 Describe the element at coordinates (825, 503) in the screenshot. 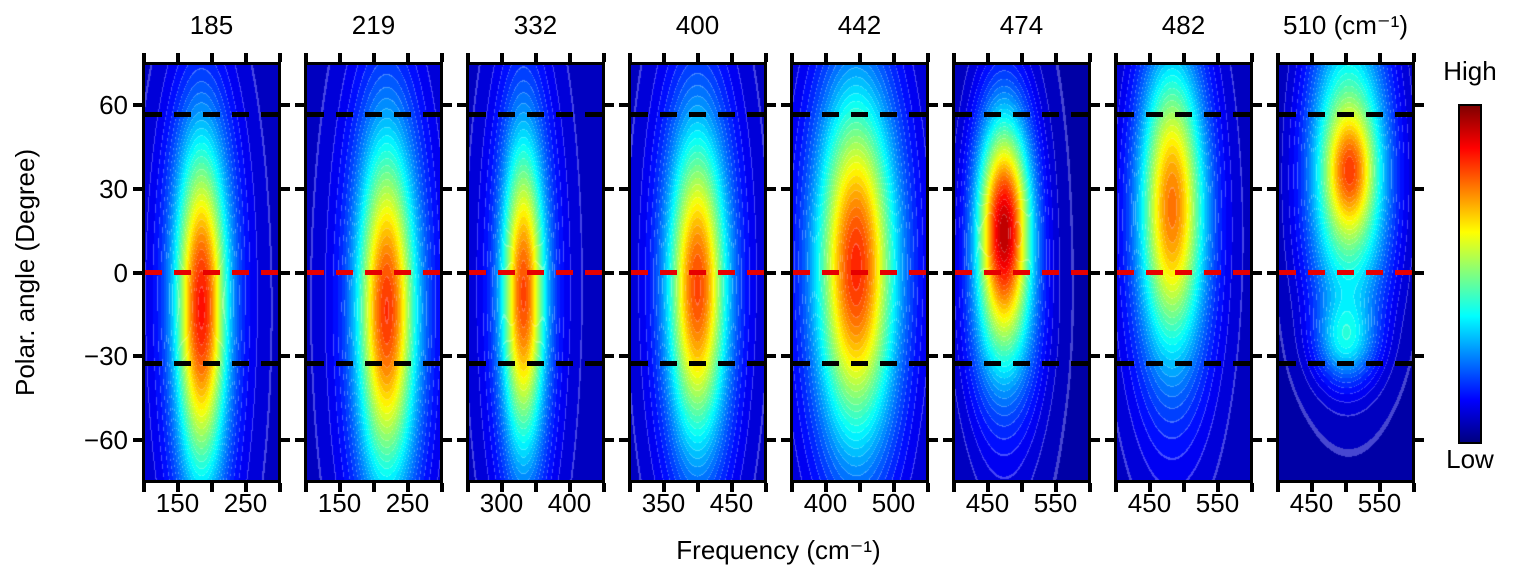

I see `x-tick-label: 400` at that location.